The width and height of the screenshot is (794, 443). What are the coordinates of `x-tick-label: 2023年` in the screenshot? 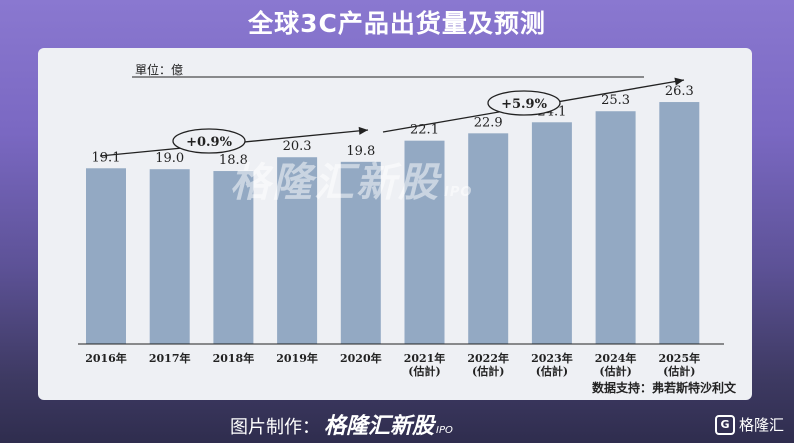 It's located at (552, 358).